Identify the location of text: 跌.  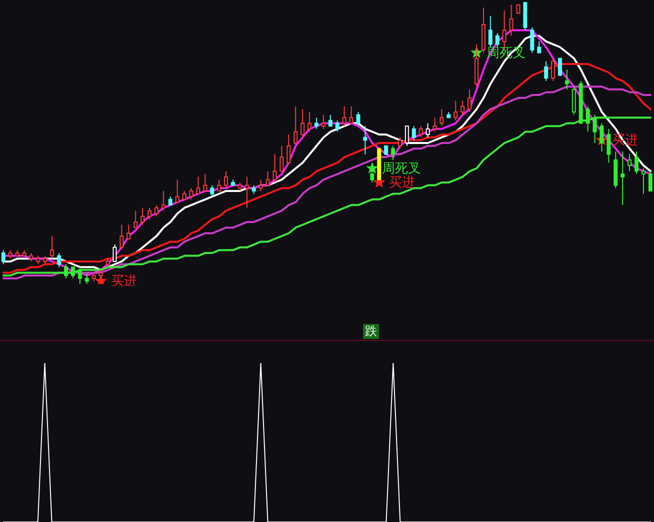
(371, 331).